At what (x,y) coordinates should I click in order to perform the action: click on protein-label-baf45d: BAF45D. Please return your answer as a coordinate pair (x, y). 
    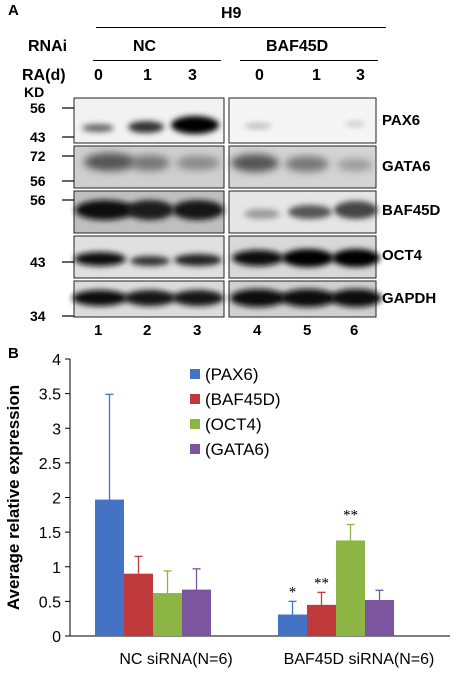
    Looking at the image, I should click on (411, 210).